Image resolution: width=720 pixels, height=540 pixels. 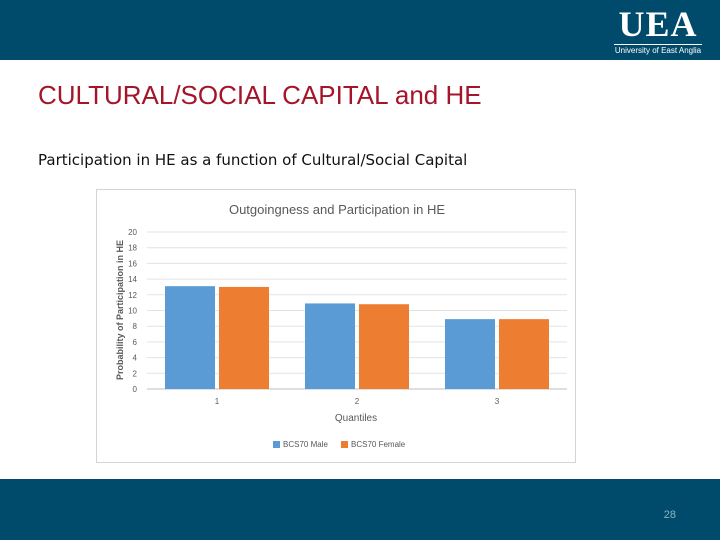 What do you see at coordinates (260, 95) in the screenshot?
I see `slide-title: CULTURAL/SOCIAL CAPITAL and HE` at bounding box center [260, 95].